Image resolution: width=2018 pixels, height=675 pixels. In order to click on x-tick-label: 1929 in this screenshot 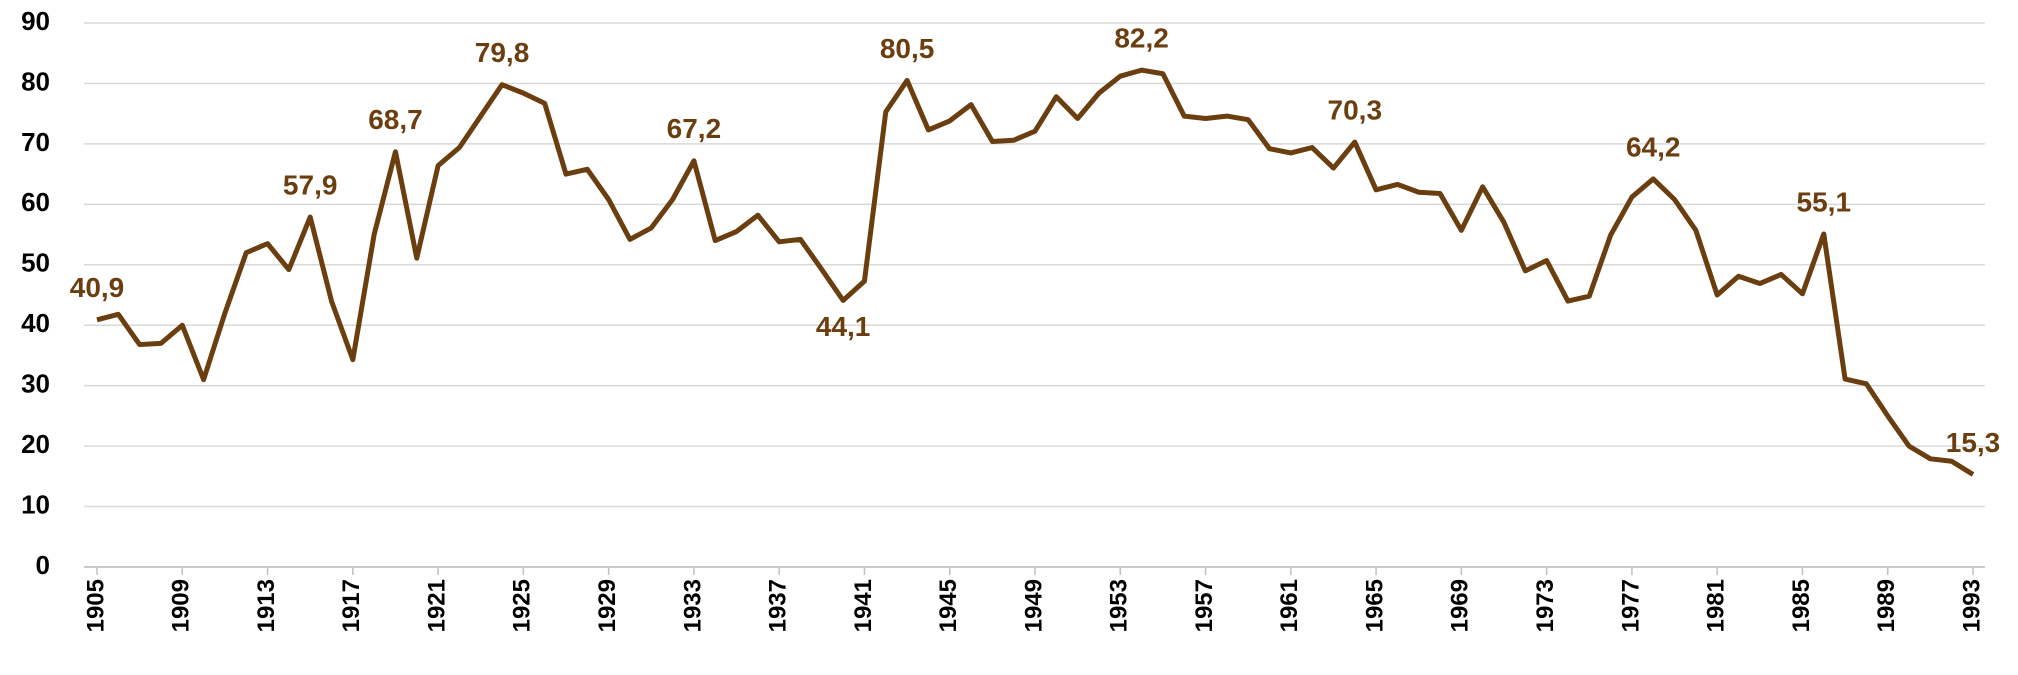, I will do `click(607, 605)`.